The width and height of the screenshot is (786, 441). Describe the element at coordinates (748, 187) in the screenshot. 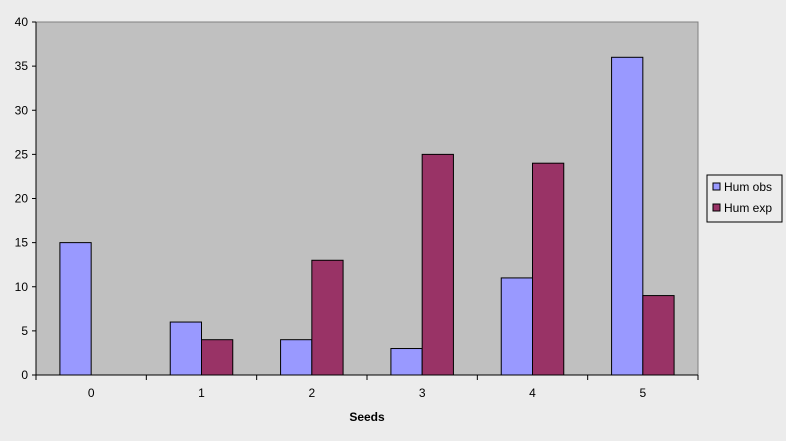

I see `legend-label-hum-obs: Hum obs` at that location.